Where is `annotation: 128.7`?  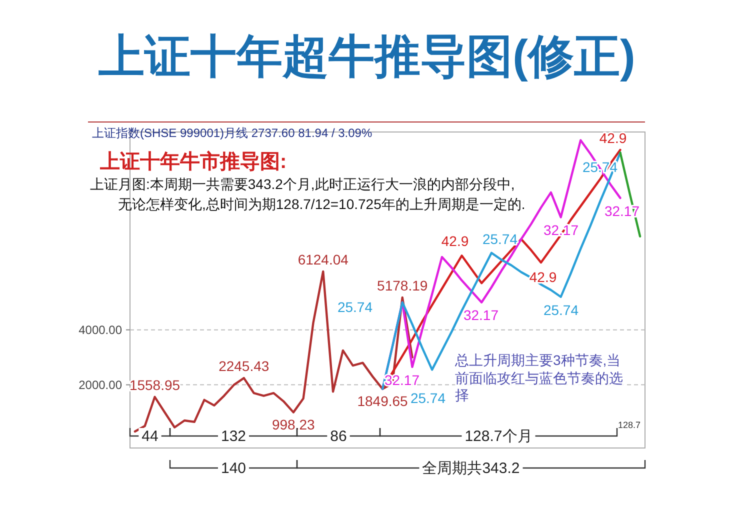
annotation: 128.7 is located at coordinates (629, 426).